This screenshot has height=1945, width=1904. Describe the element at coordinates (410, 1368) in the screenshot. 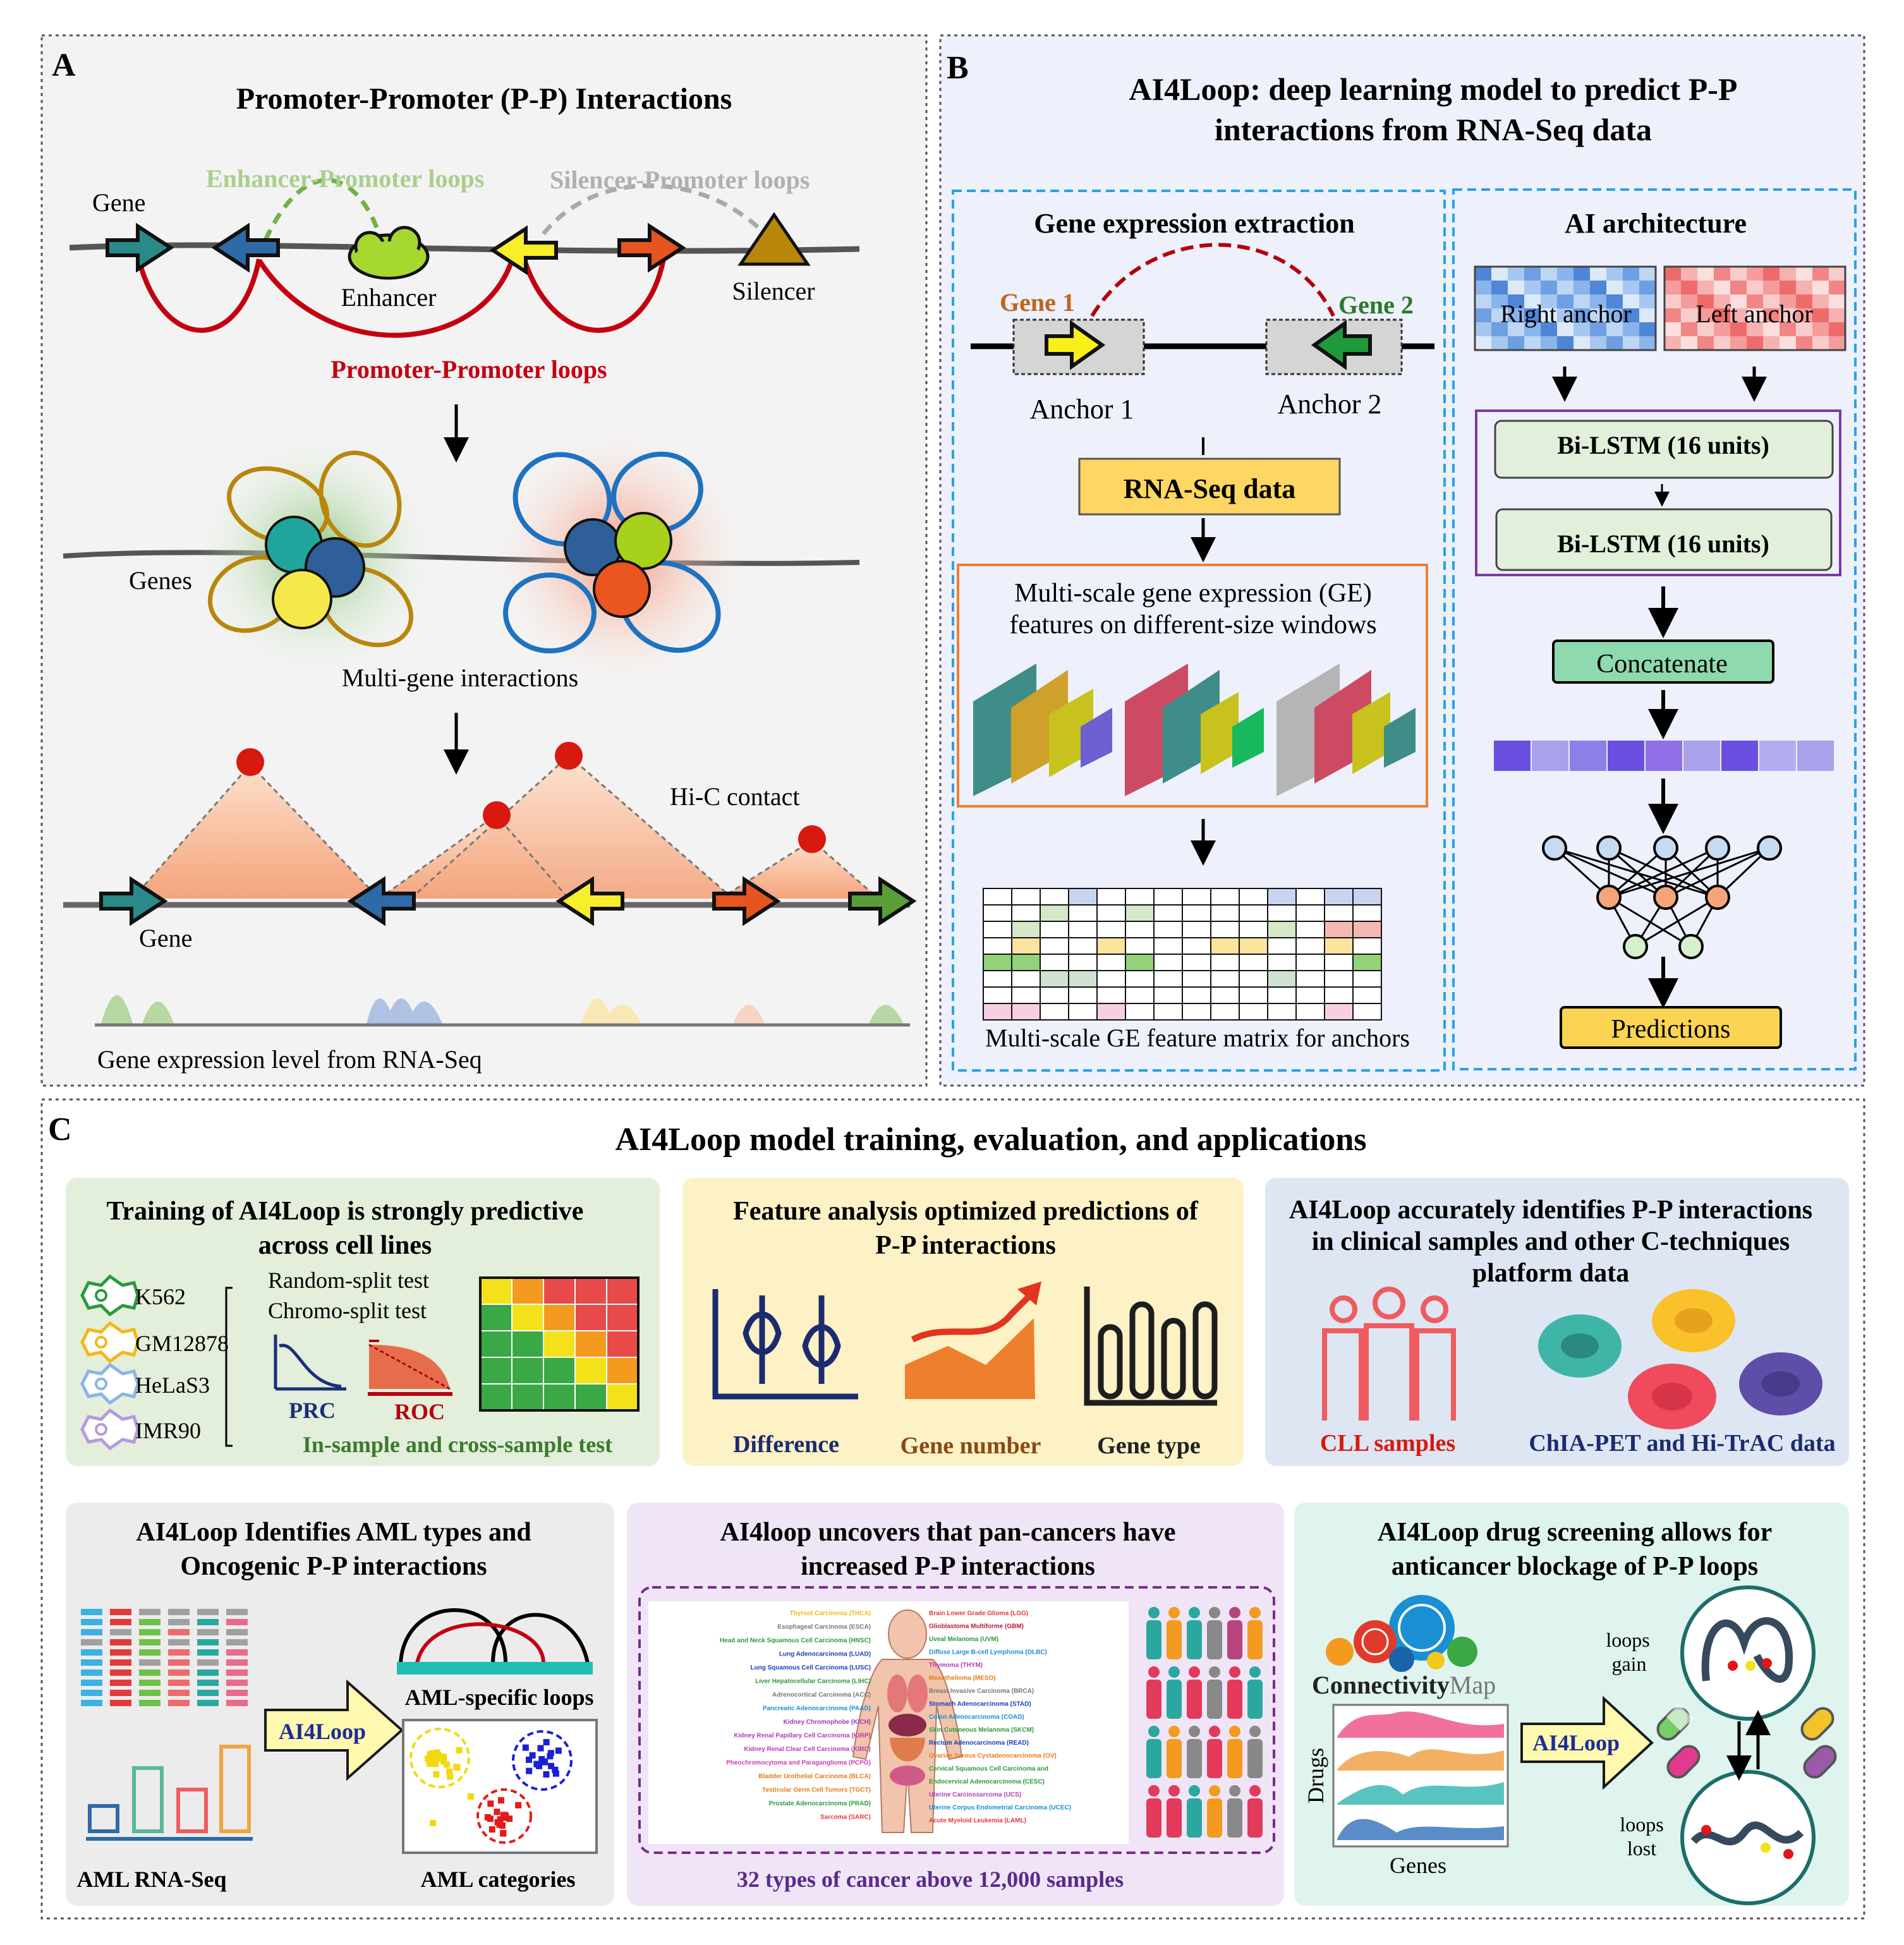

I see `roc-curve-icon` at that location.